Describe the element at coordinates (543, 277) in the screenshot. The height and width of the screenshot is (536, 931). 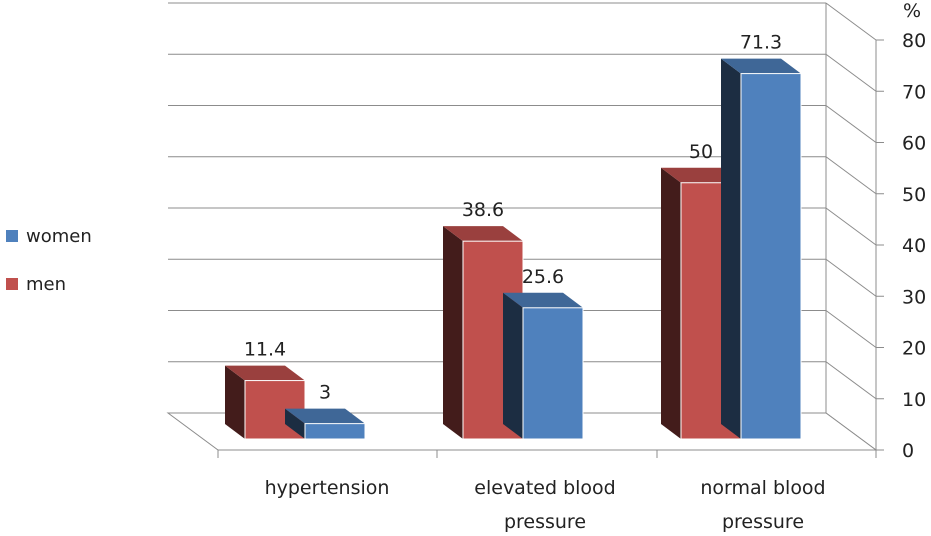
I see `data-label-women: 25.6` at that location.